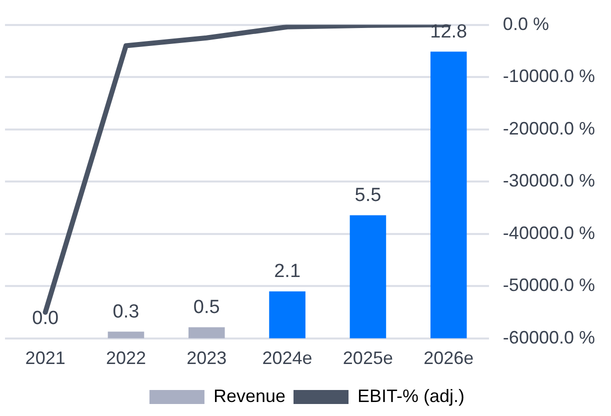 Image resolution: width=611 pixels, height=416 pixels. Describe the element at coordinates (549, 232) in the screenshot. I see `y2-tick-label: -40000.0 %` at that location.